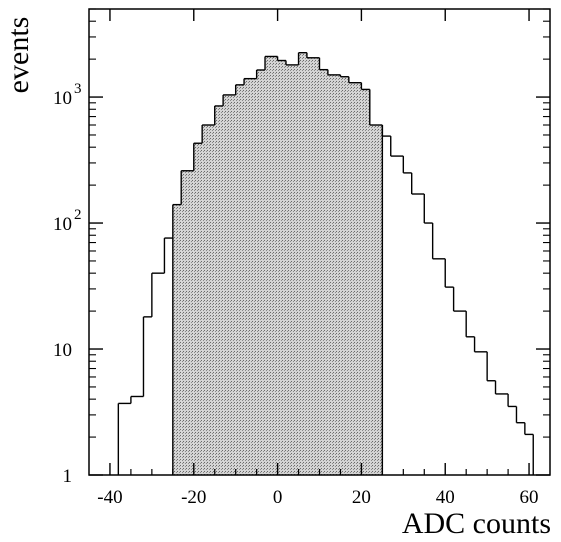  Describe the element at coordinates (361, 497) in the screenshot. I see `x-tick-label: 20` at that location.